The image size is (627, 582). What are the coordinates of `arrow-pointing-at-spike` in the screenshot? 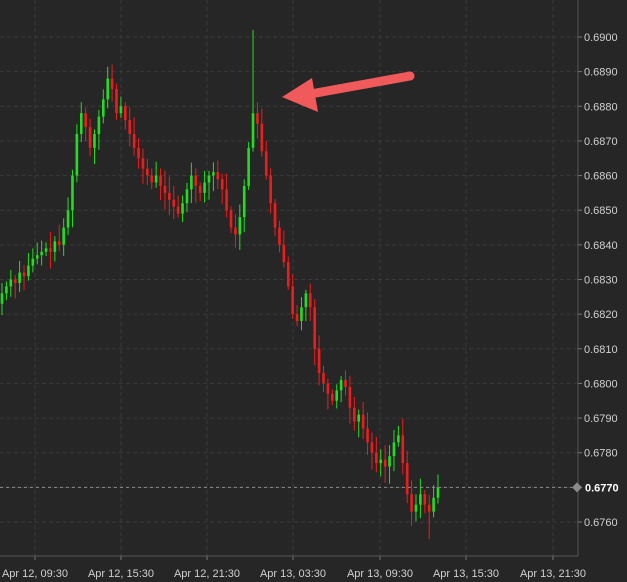 It's located at (348, 91).